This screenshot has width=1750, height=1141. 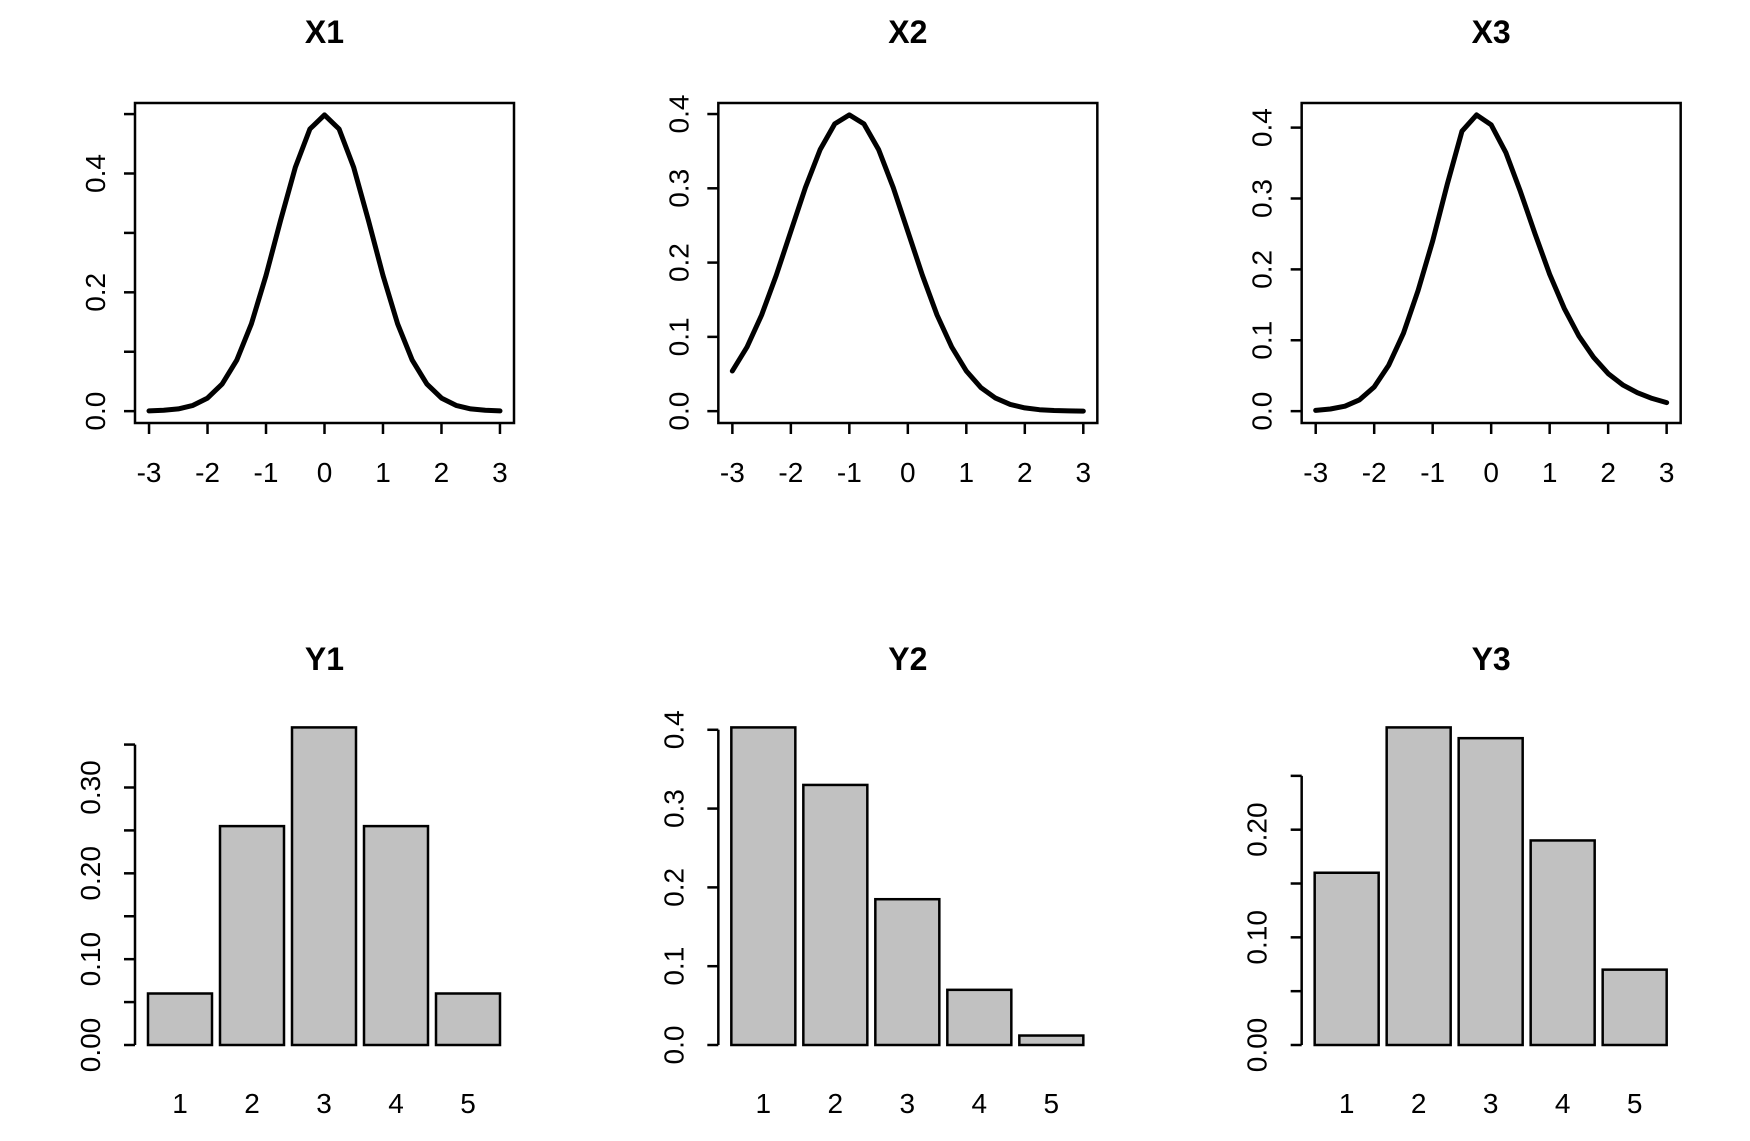 I want to click on plot-area-y2: 1 2 3 4 5 0.0 0.1 0.2 0.3 0.4, so click(x=871, y=914).